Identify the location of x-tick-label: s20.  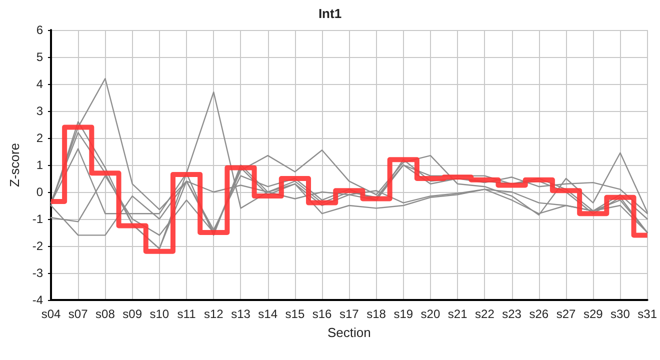
(430, 314).